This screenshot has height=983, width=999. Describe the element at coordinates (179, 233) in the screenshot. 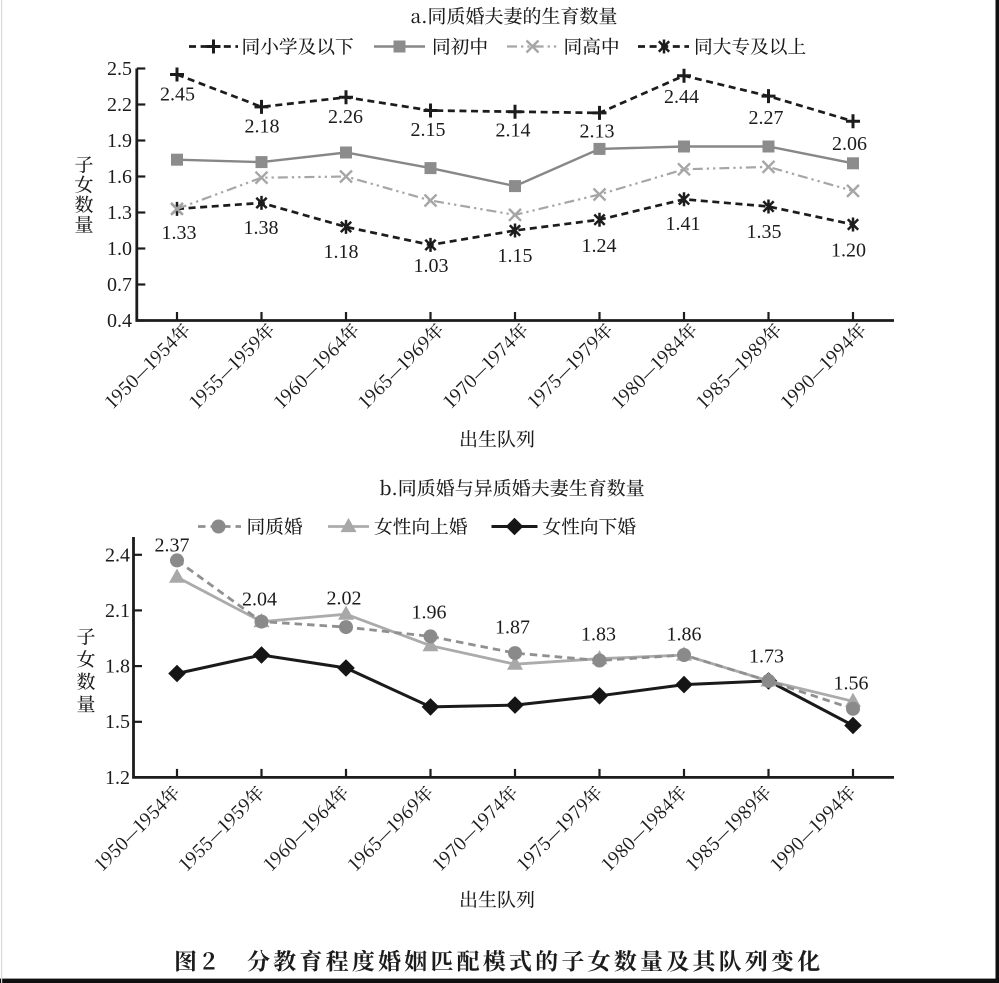

I see `svg-text: 1.33` at that location.